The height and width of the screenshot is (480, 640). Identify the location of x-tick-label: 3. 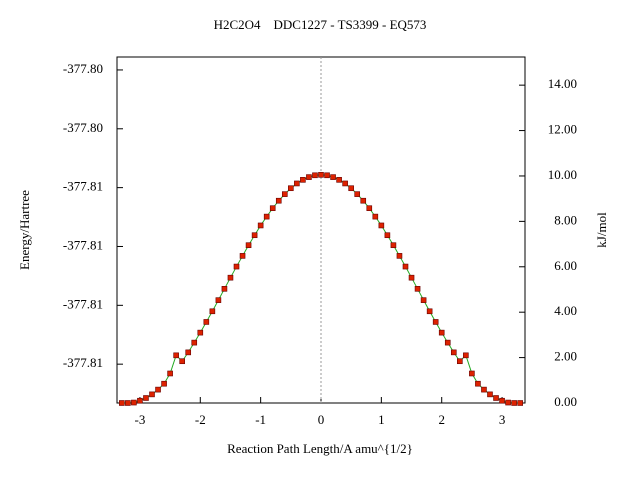
(502, 419).